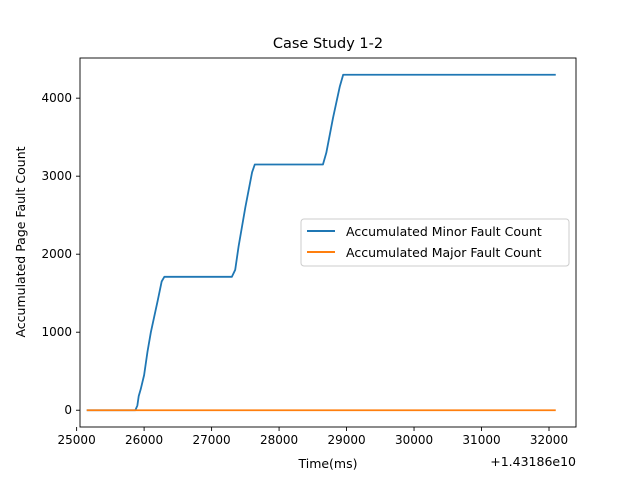  What do you see at coordinates (56, 98) in the screenshot?
I see `y-tick-label: 4000` at bounding box center [56, 98].